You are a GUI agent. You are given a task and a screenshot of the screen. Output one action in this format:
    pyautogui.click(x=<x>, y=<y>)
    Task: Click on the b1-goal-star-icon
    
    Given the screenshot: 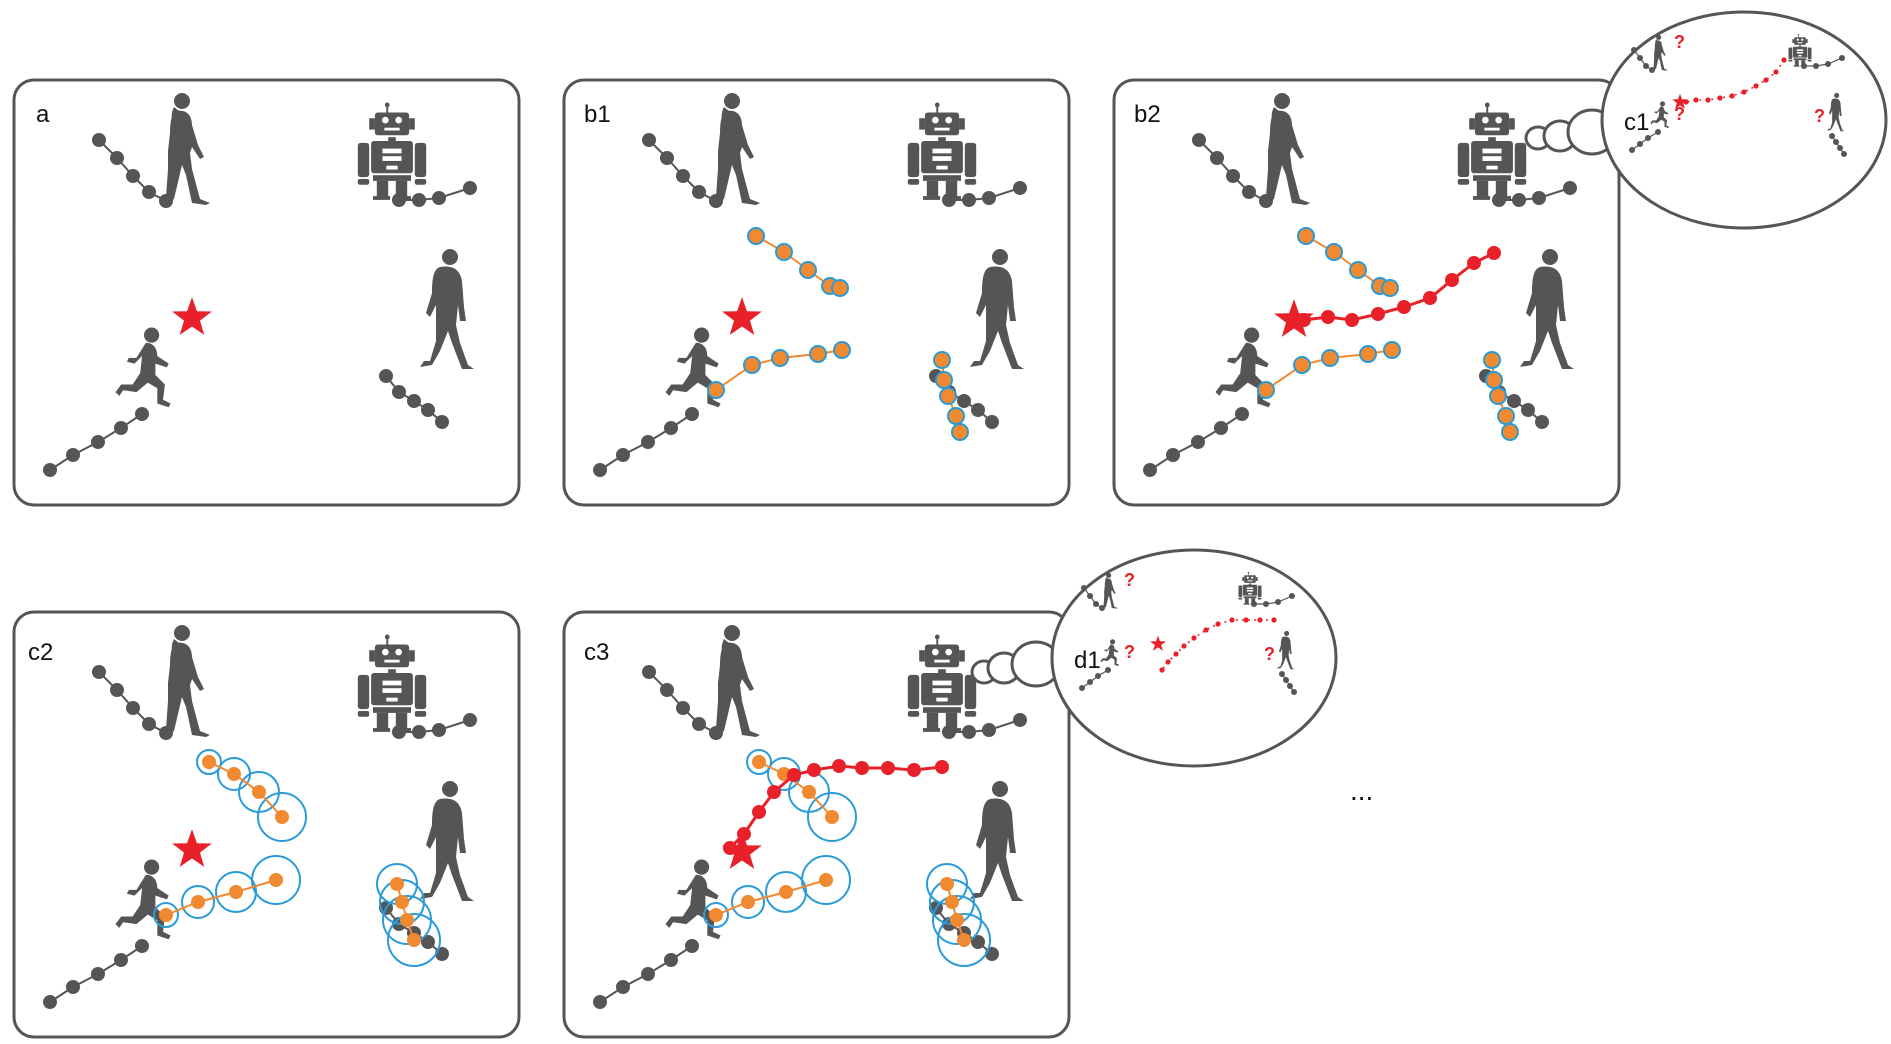 What is the action you would take?
    pyautogui.click(x=742, y=316)
    